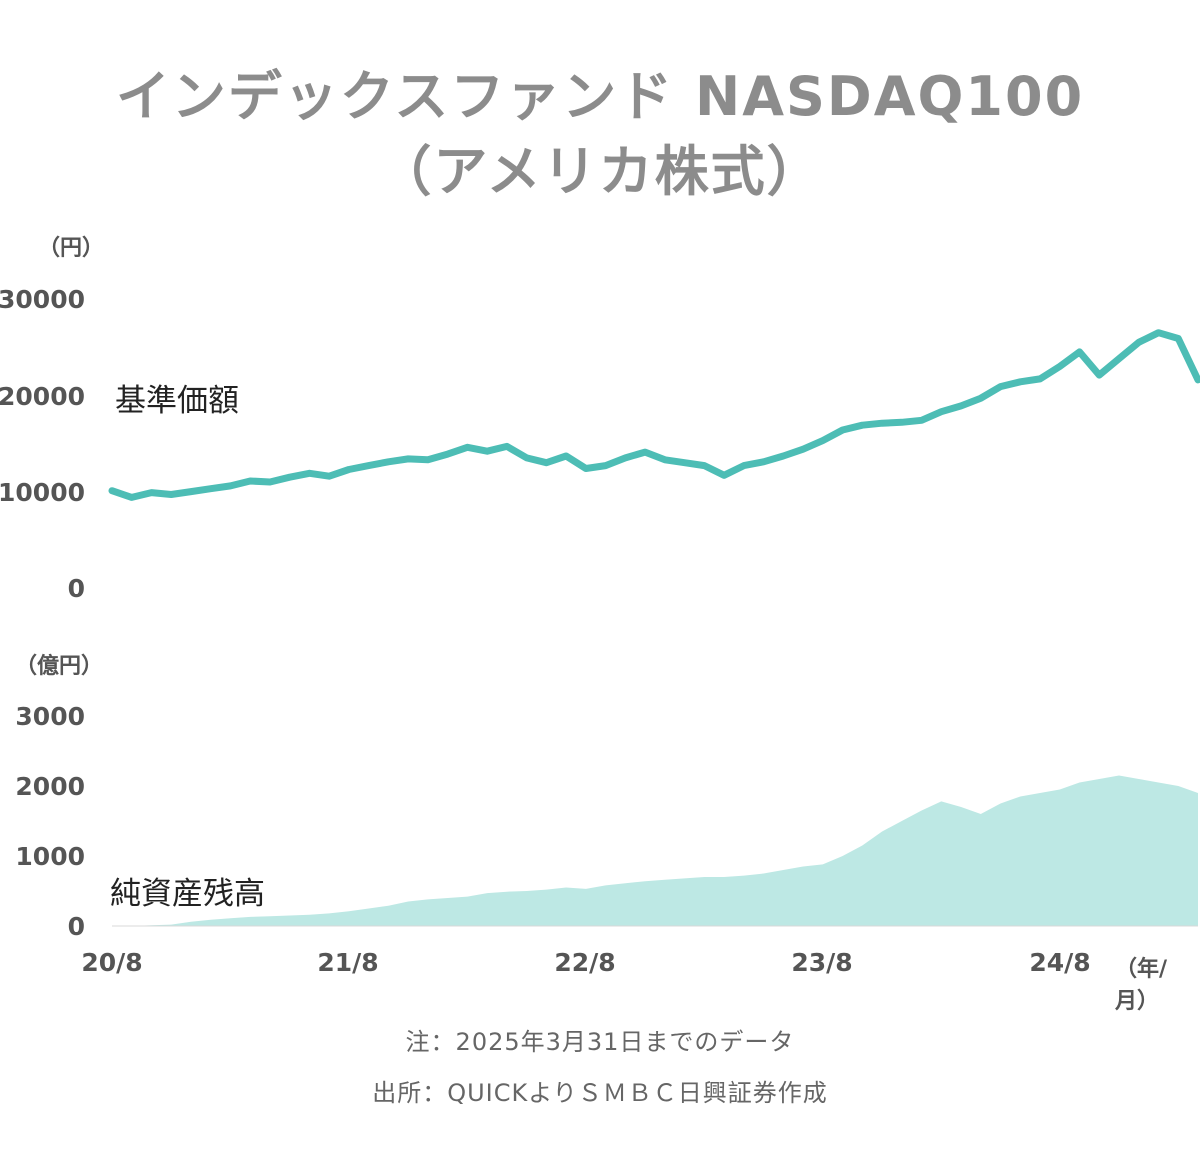 The height and width of the screenshot is (1170, 1200). What do you see at coordinates (42, 299) in the screenshot?
I see `price-ytick-30000: 30000` at bounding box center [42, 299].